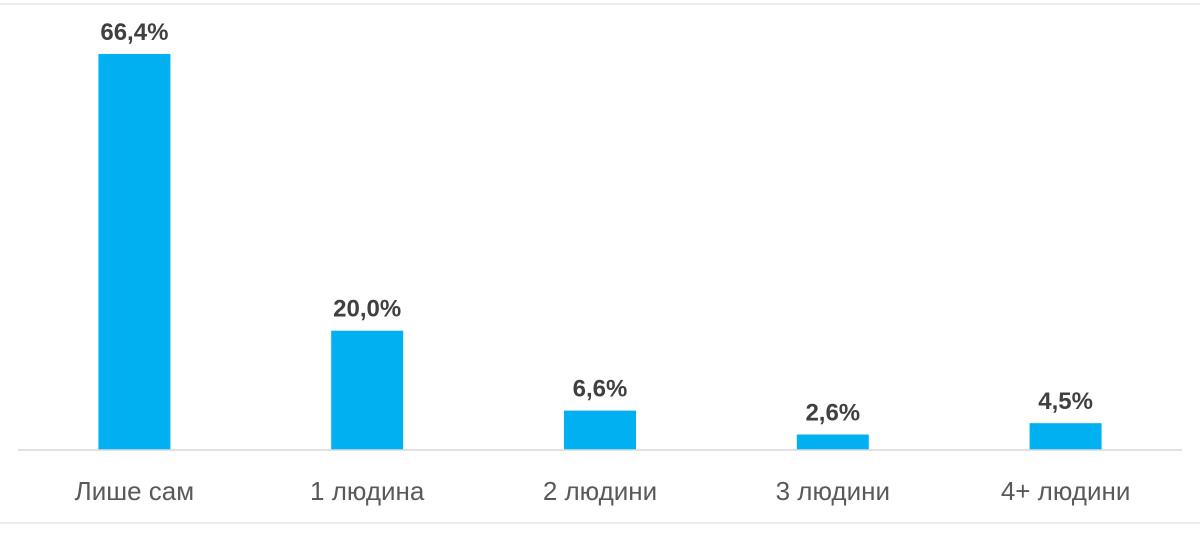  Describe the element at coordinates (832, 413) in the screenshot. I see `bar-value-label-4: 2,6%` at that location.